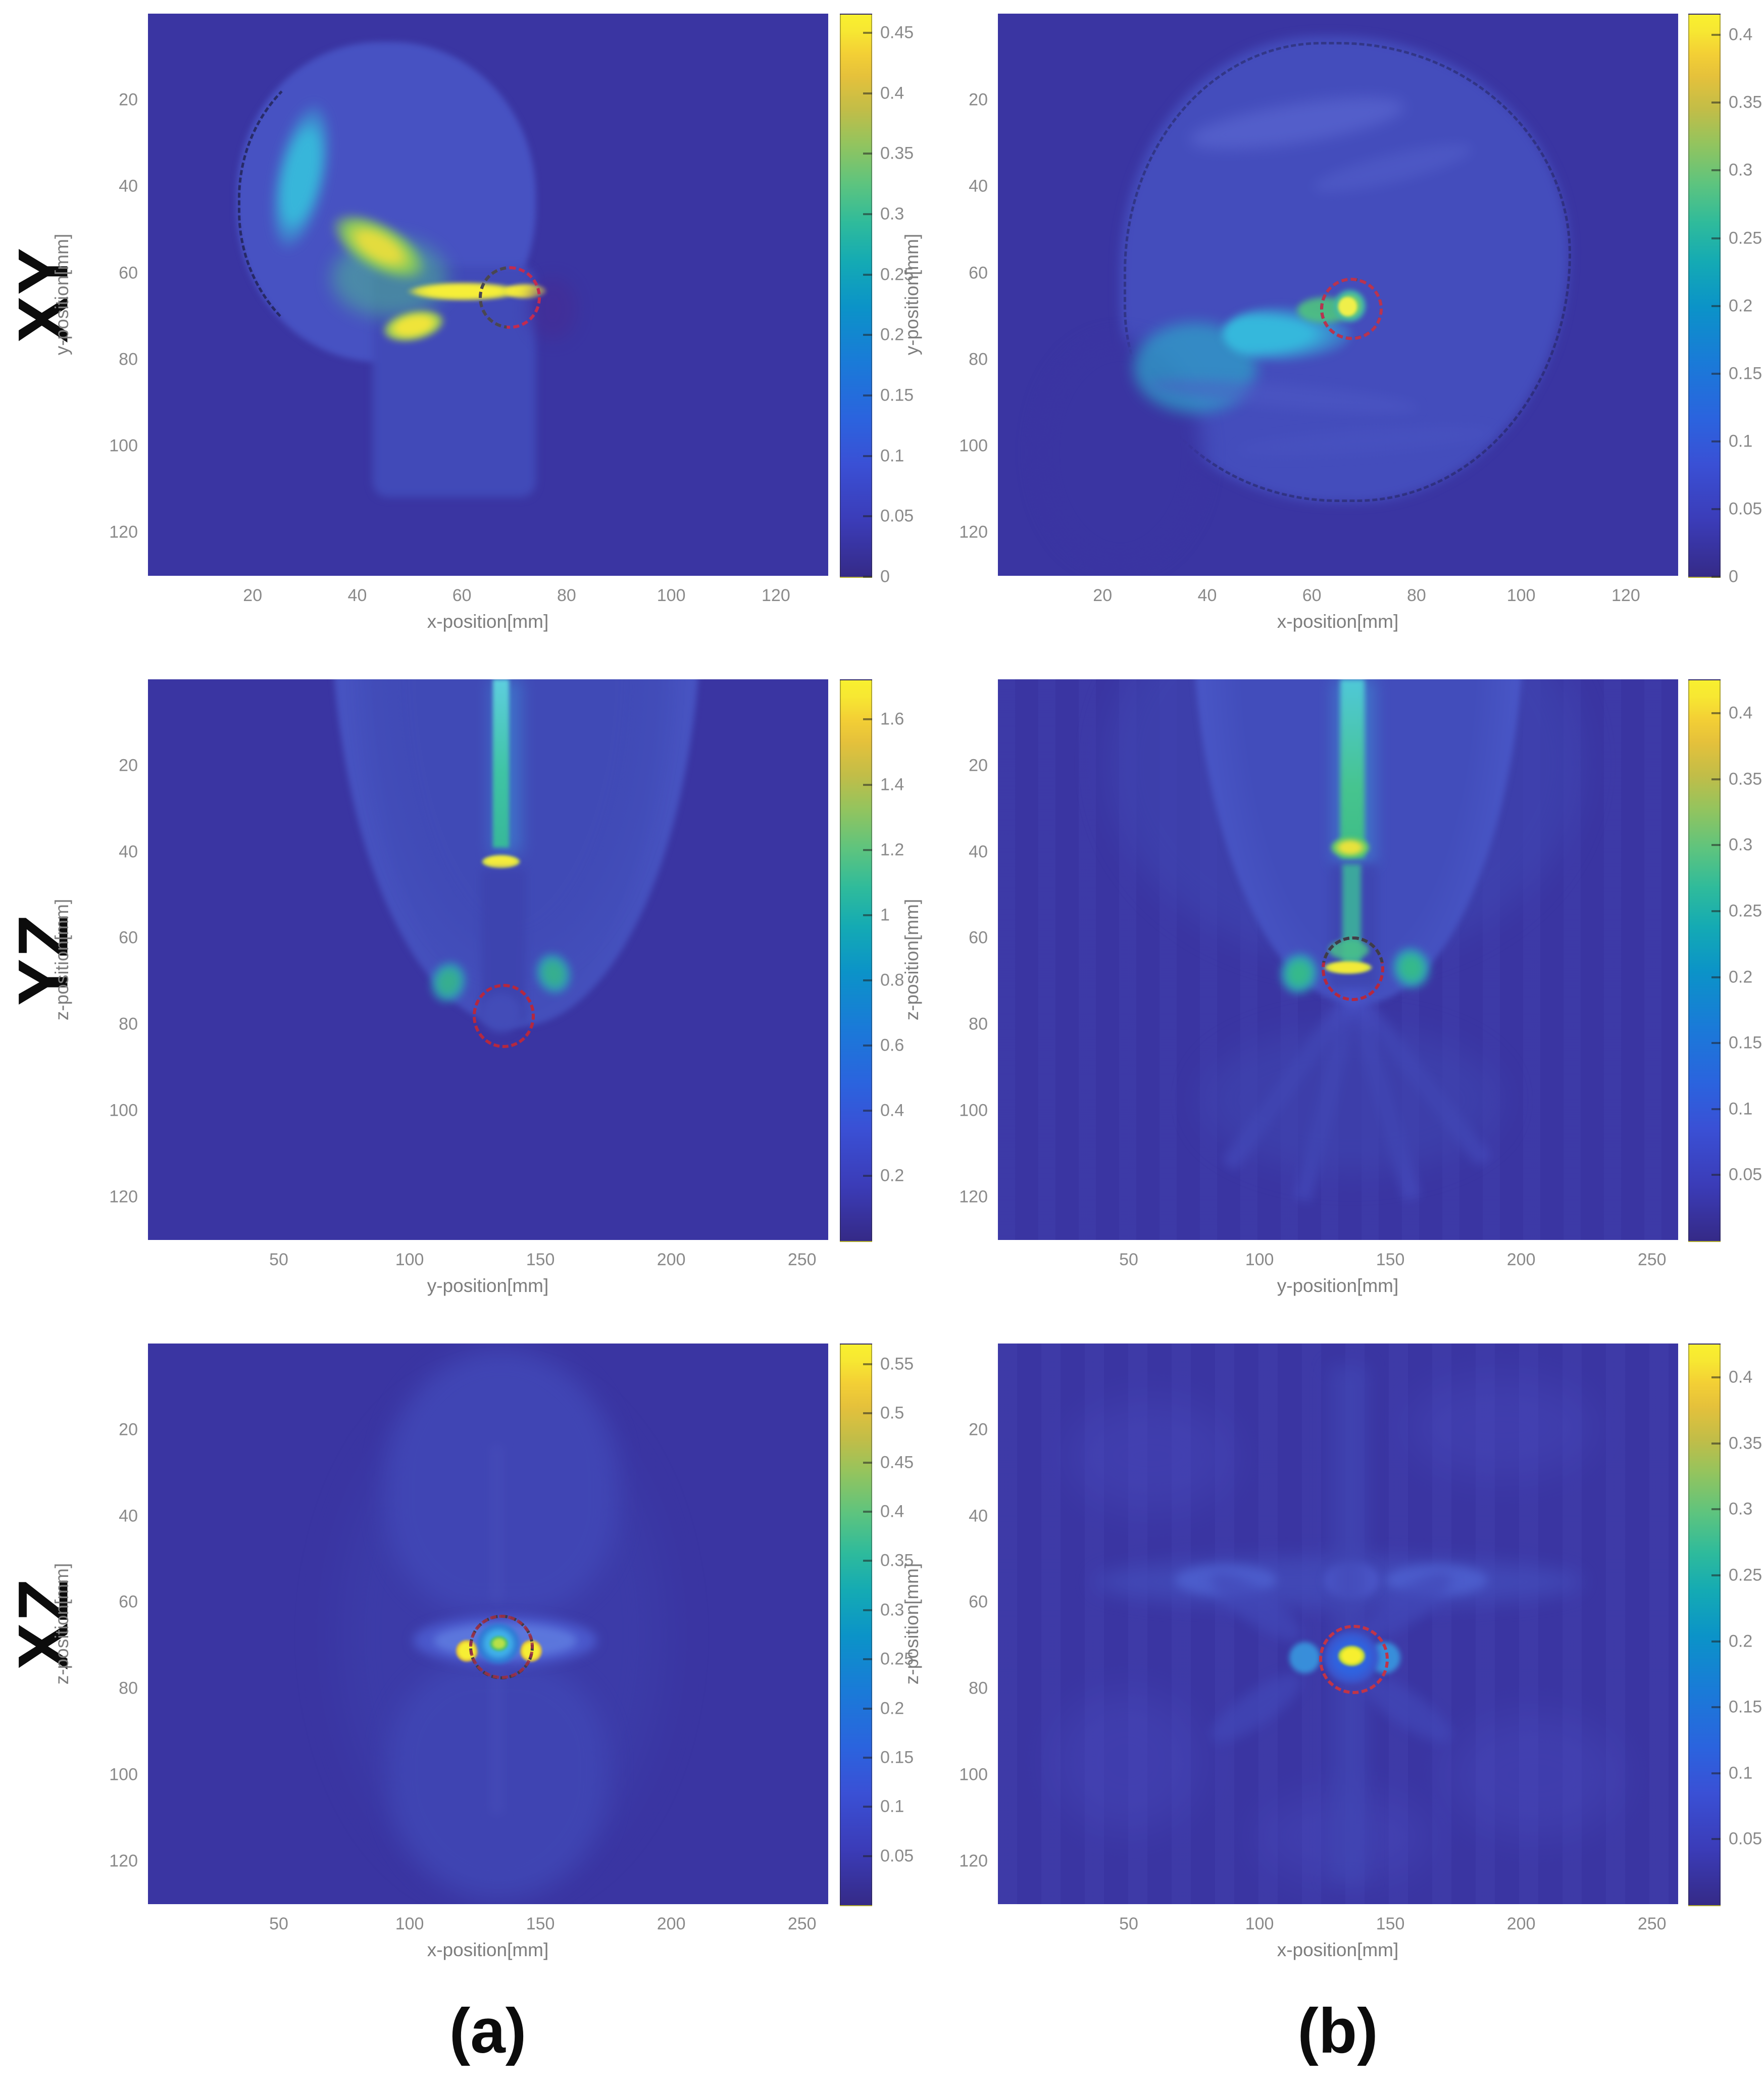 The width and height of the screenshot is (1764, 2088). I want to click on colorbar-tick-label: 0.8, so click(892, 980).